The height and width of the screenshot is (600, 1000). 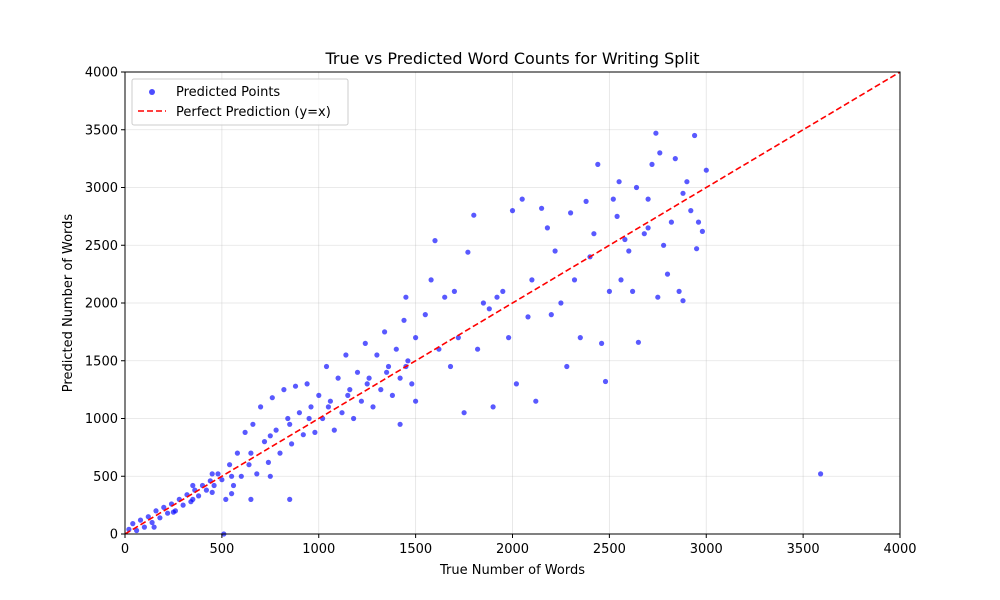 I want to click on legend-label-points: Predicted Points, so click(x=228, y=92).